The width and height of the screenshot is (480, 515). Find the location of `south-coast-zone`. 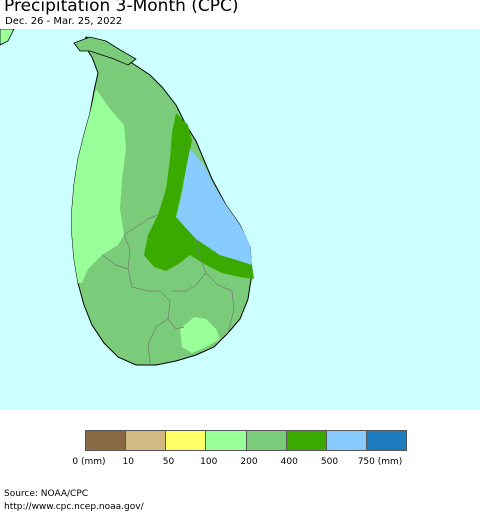

south-coast-zone is located at coordinates (200, 335).